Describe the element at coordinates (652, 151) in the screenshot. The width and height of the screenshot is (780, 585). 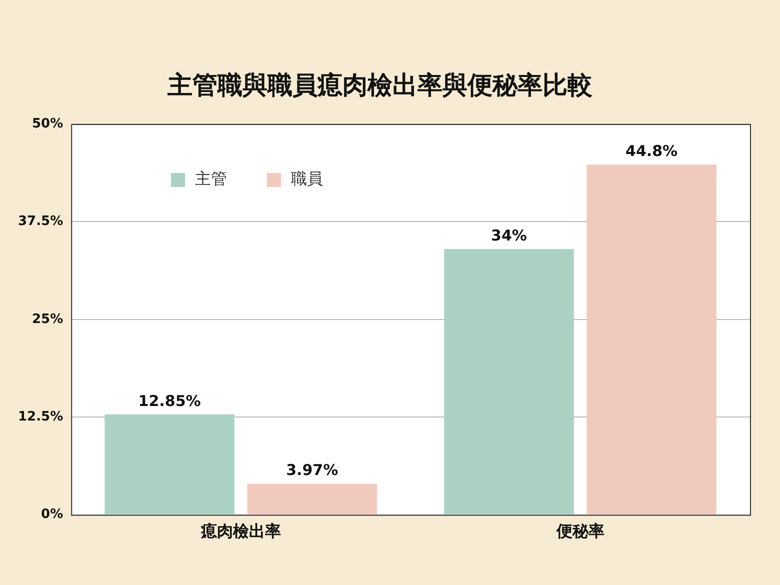
I see `data-label: 44.8%` at that location.